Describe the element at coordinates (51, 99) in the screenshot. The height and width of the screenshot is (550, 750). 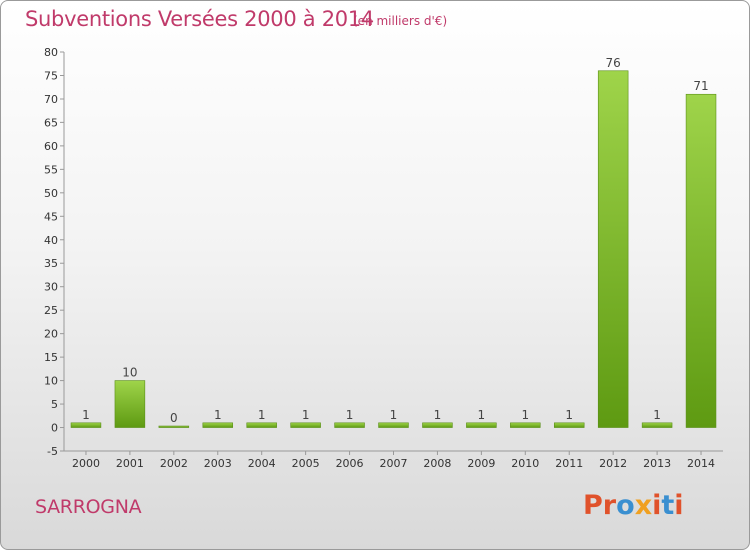
I see `y-tick-label: 70` at that location.